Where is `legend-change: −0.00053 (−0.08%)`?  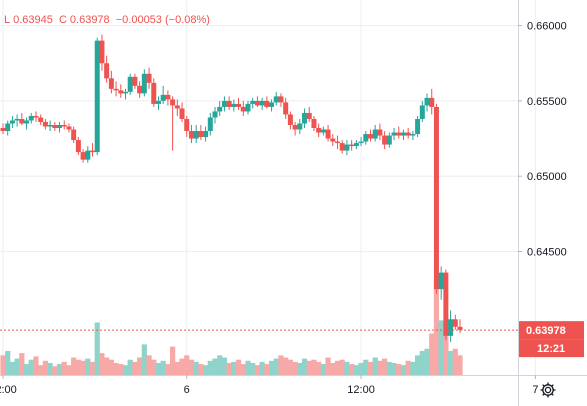 legend-change: −0.00053 (−0.08%) is located at coordinates (162, 20).